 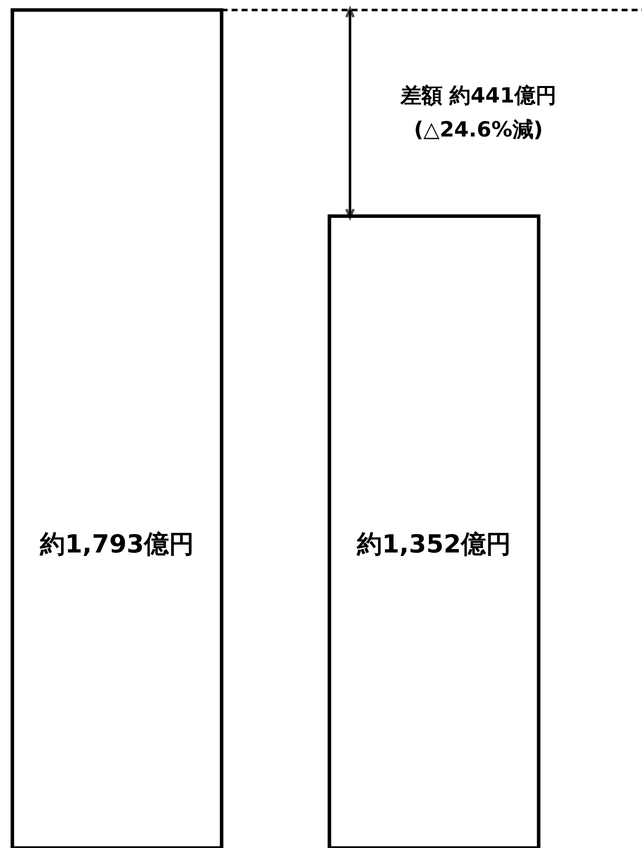 I want to click on annotation: 差額 約441億円 (△24.6%減), so click(x=477, y=113).